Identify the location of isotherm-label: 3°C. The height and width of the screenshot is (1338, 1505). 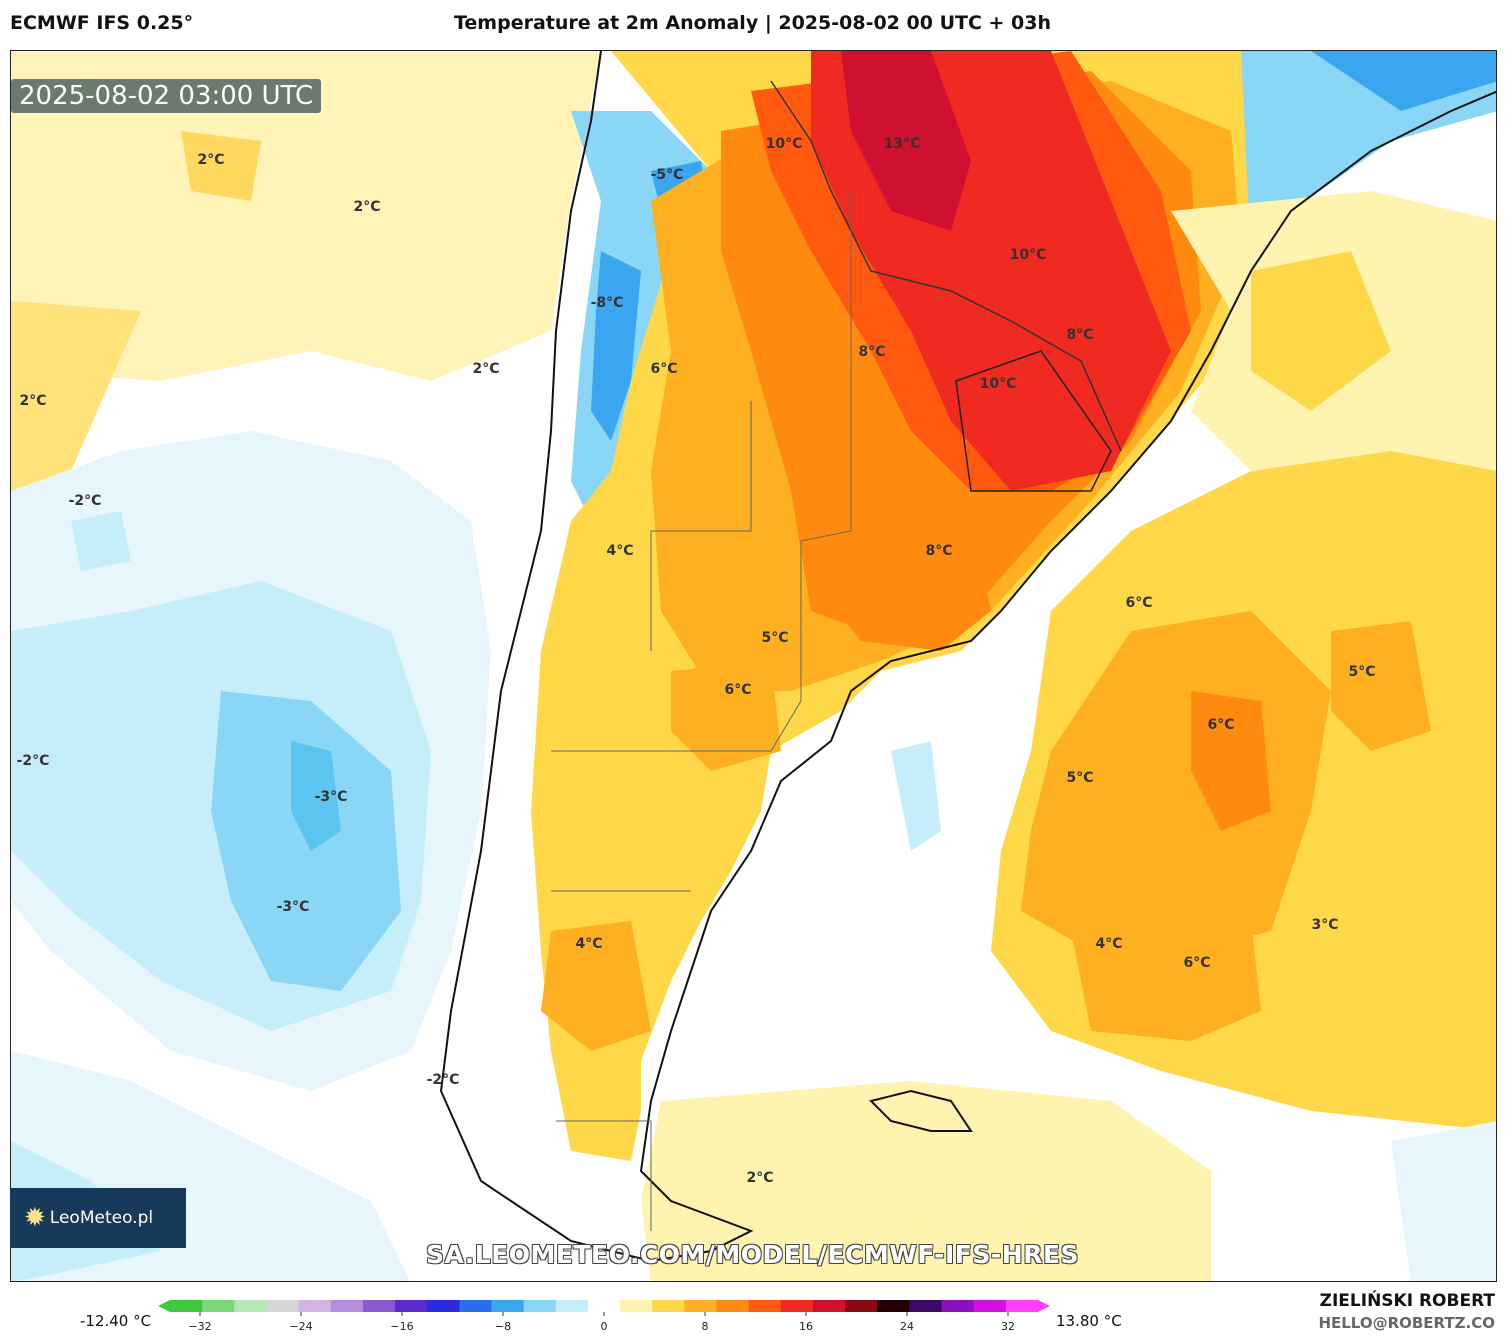
(1325, 925).